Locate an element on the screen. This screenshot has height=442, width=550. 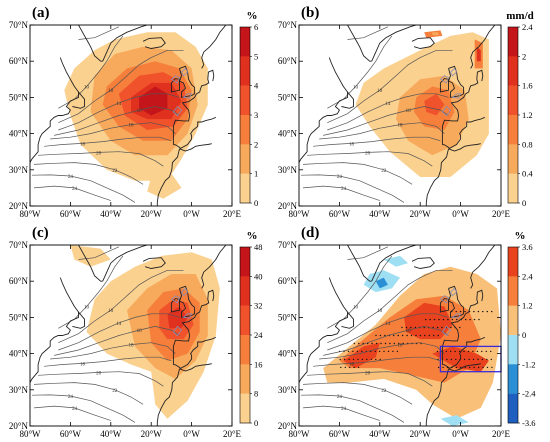
significance-stippling is located at coordinates (415, 339).